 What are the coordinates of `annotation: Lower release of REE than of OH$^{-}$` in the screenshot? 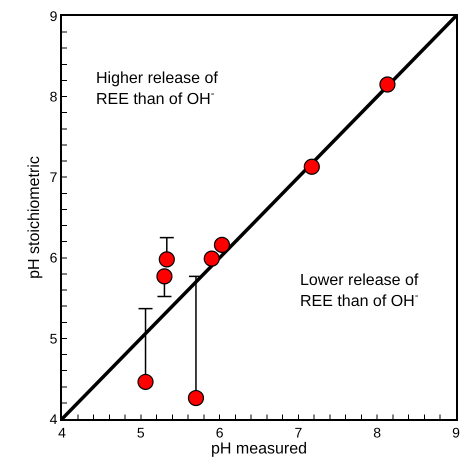 It's located at (359, 291).